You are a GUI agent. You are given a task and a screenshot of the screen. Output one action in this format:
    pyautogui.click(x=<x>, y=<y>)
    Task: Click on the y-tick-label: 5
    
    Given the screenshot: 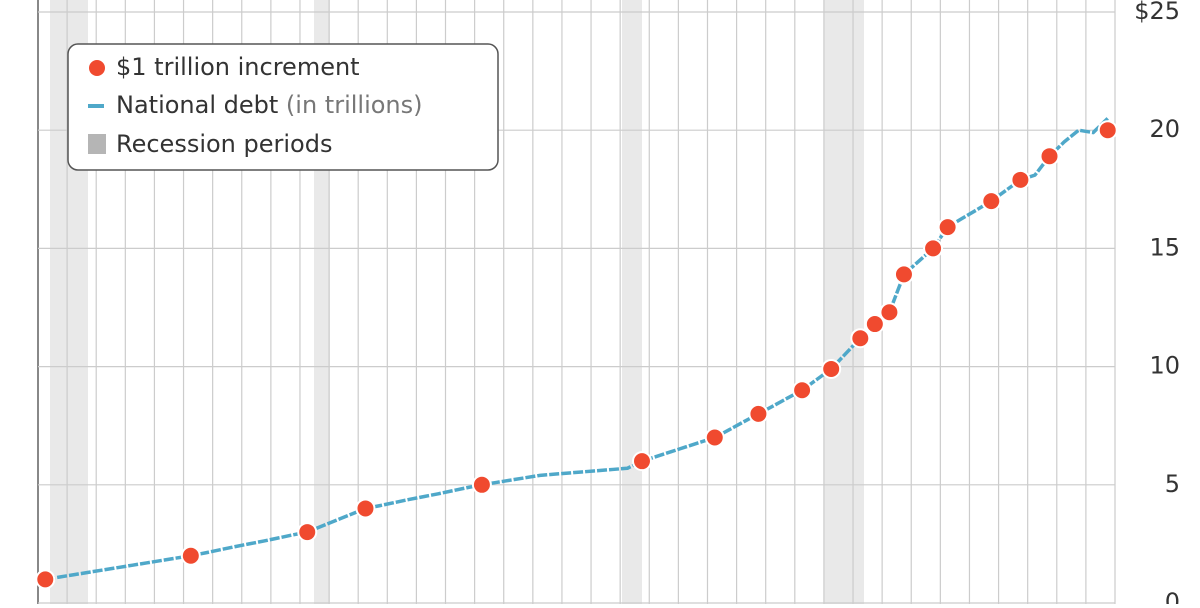 What is the action you would take?
    pyautogui.click(x=1172, y=484)
    